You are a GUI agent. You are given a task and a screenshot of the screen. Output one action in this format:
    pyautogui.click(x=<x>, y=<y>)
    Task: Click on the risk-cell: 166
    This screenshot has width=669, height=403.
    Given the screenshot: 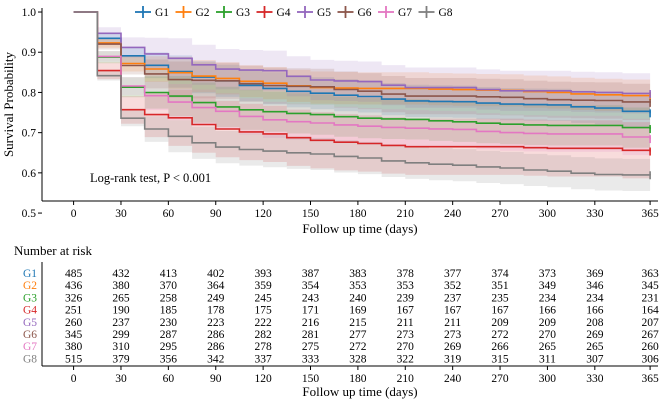 What is the action you would take?
    pyautogui.click(x=595, y=311)
    